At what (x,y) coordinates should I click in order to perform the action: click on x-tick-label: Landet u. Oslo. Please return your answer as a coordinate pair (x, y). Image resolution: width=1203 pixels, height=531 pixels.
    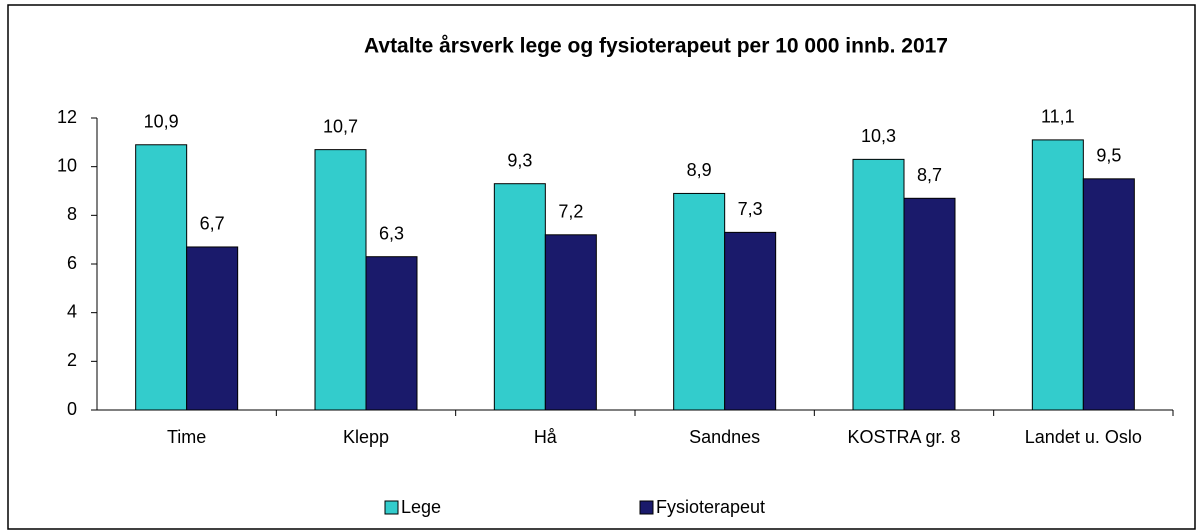
    Looking at the image, I should click on (1083, 437).